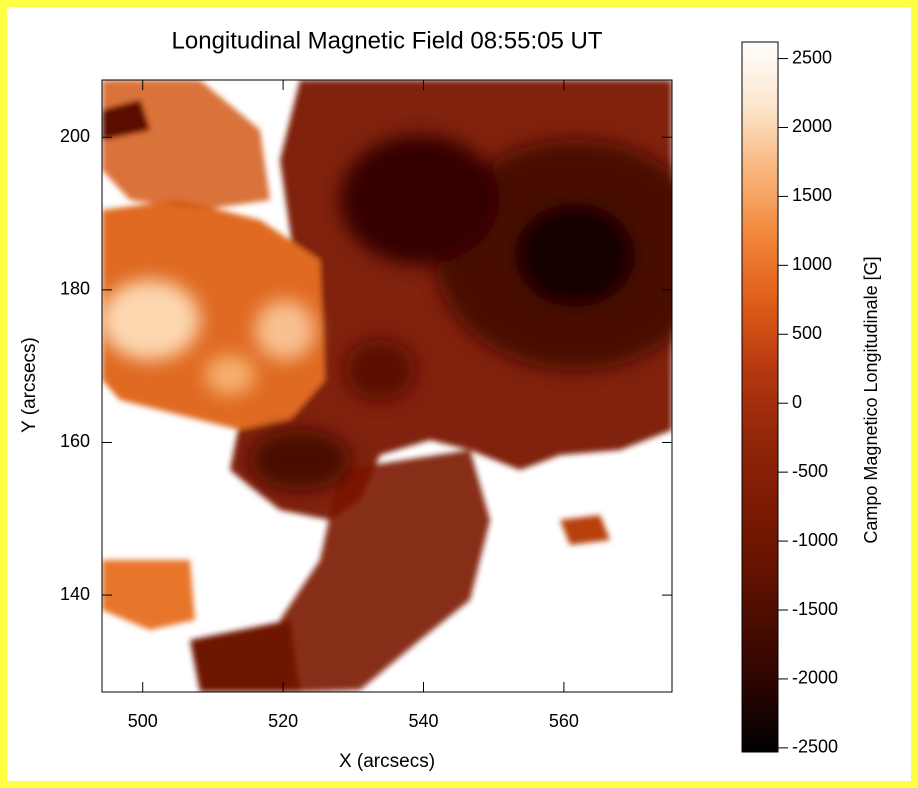 This screenshot has width=918, height=788. What do you see at coordinates (75, 289) in the screenshot?
I see `y-tick-label: 180` at bounding box center [75, 289].